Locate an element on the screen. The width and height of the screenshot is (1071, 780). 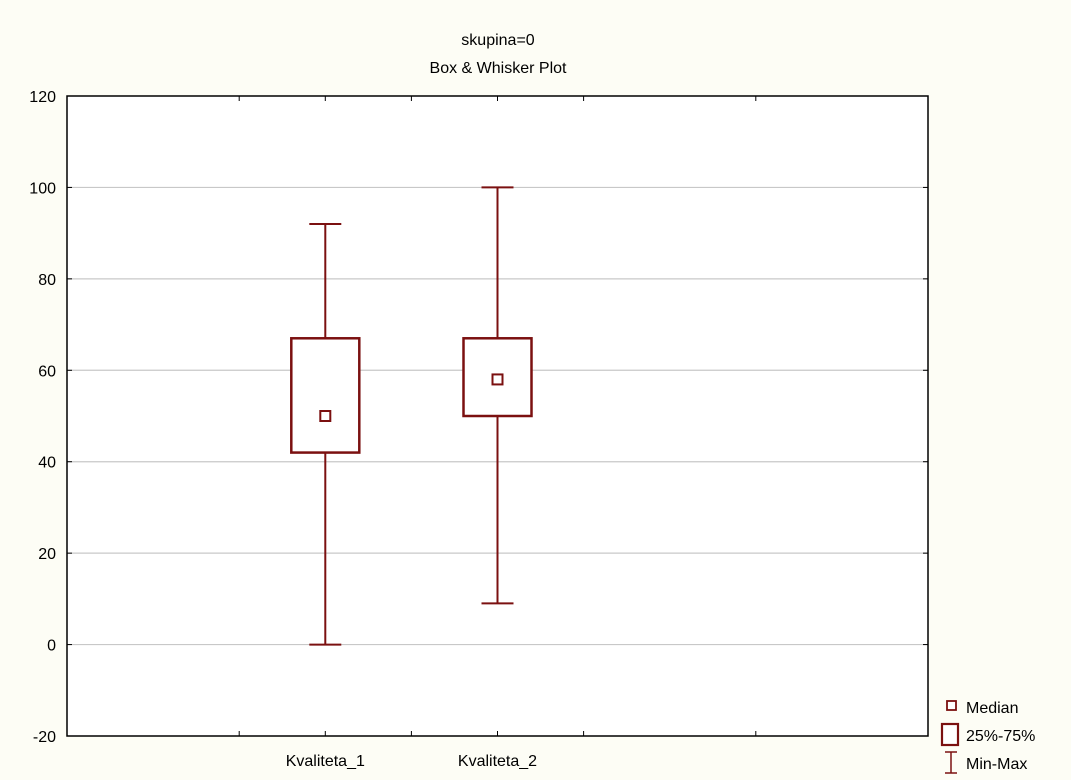
chart-subtitle: Box & Whisker Plot is located at coordinates (498, 68).